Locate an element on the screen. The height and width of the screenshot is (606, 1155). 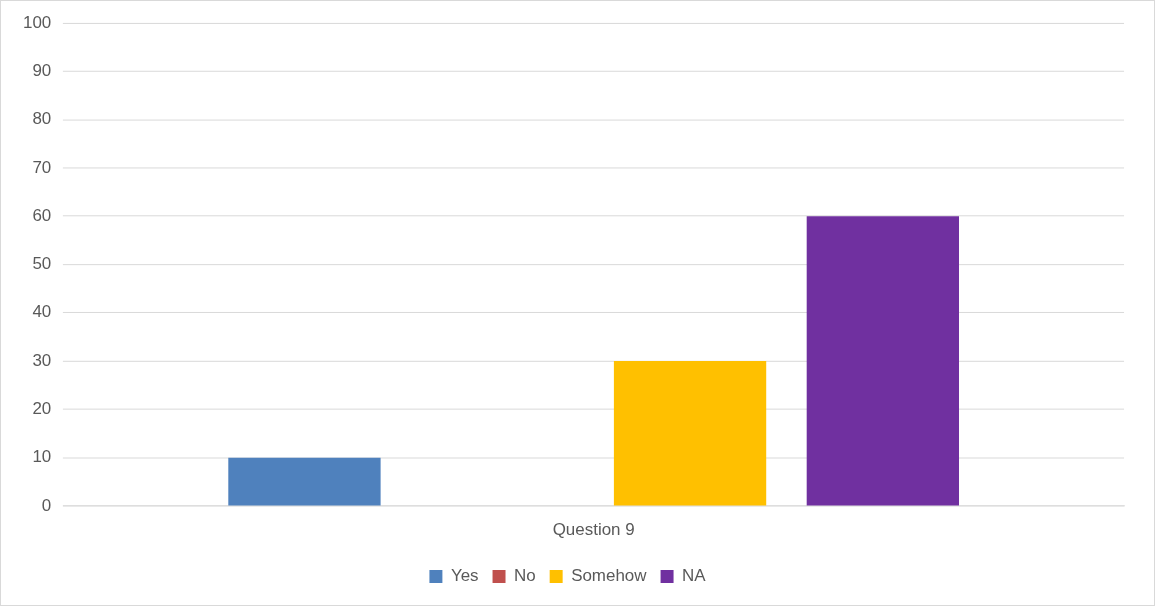
y-tick-label: 90 is located at coordinates (42, 71).